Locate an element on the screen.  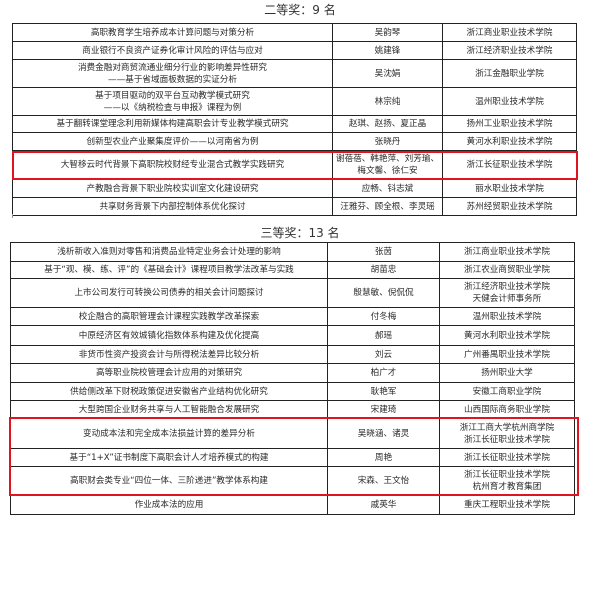
cell-authors: 耿艳军 is located at coordinates (383, 391).